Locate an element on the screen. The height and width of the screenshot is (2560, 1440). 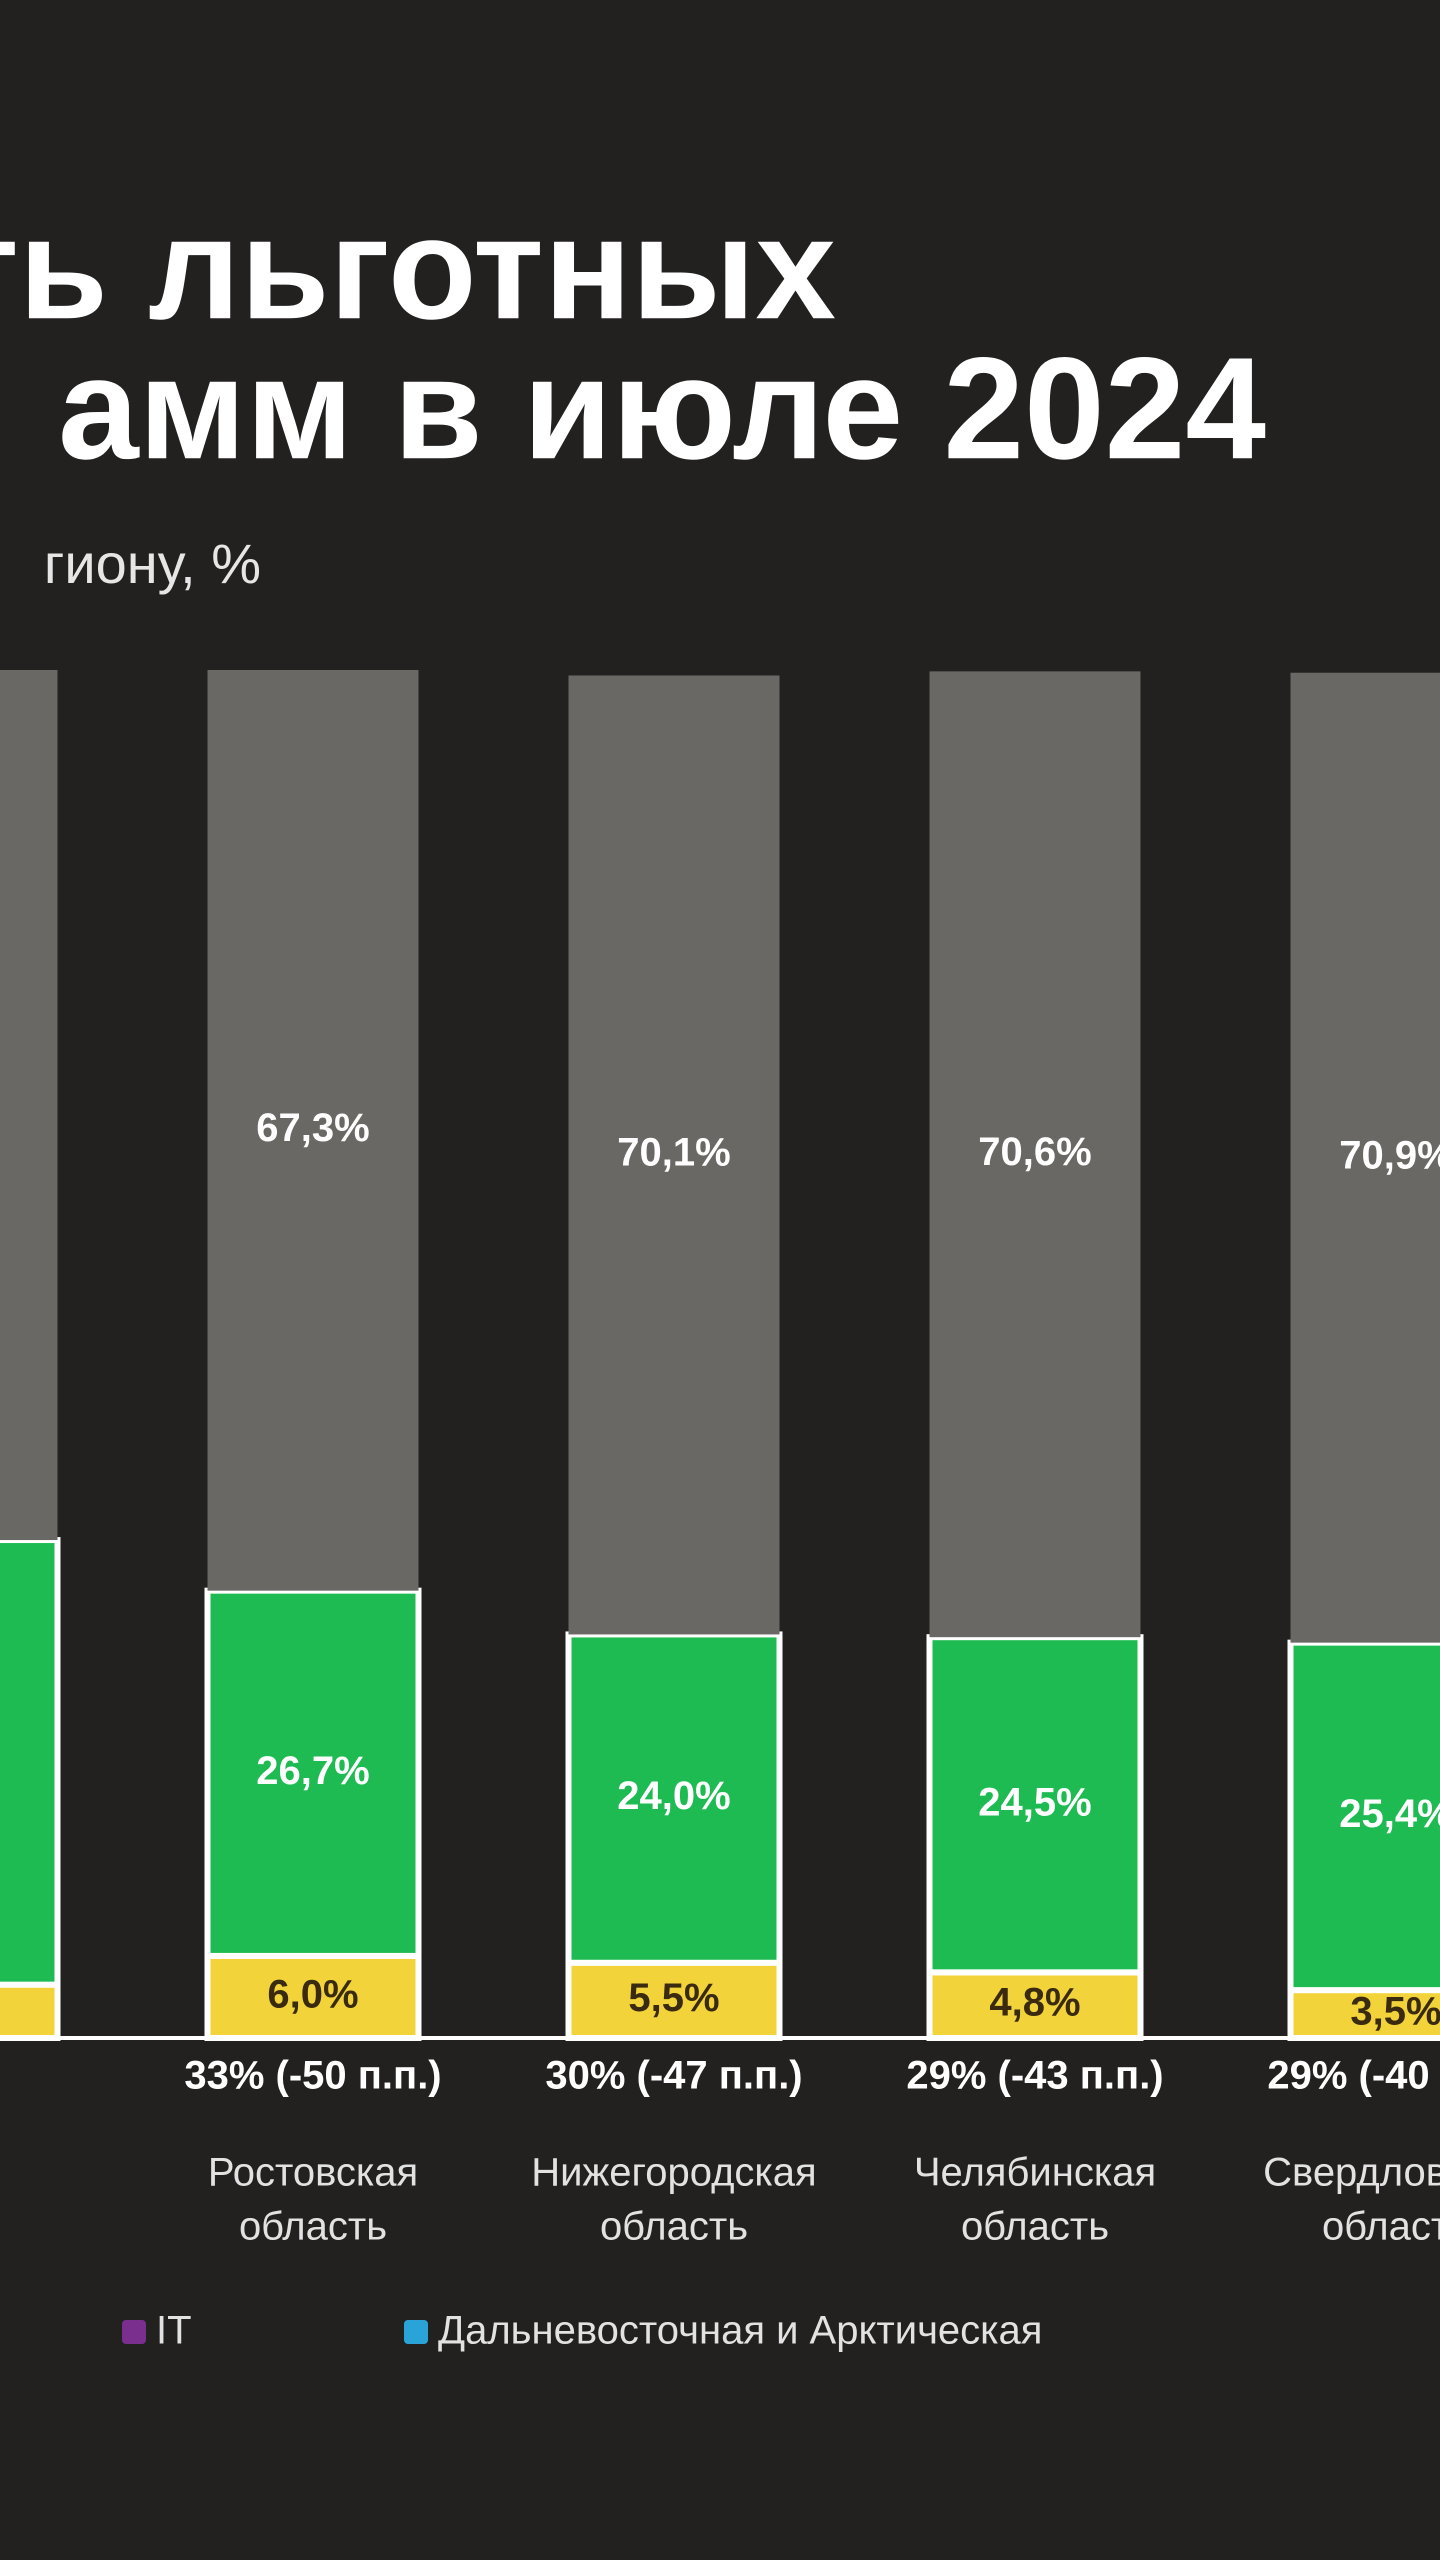
value-label: 24,5% is located at coordinates (1034, 1802).